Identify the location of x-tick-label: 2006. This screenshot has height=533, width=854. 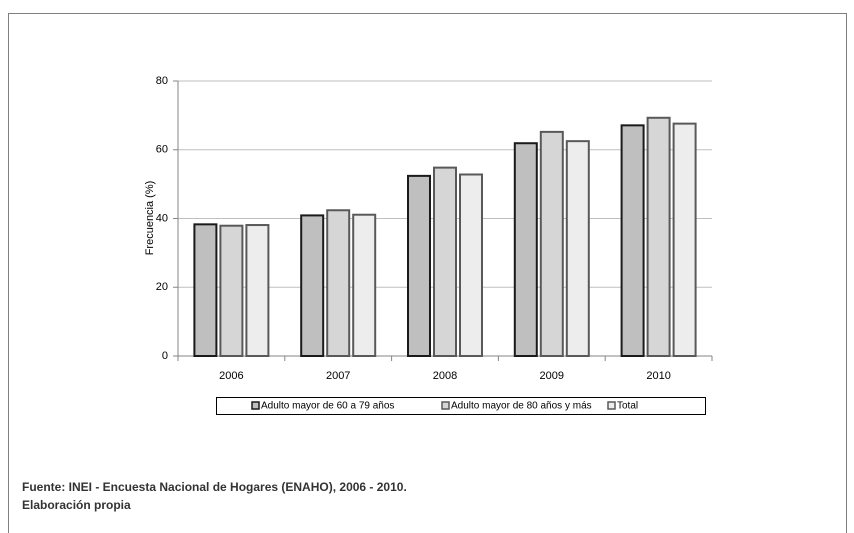
(231, 376).